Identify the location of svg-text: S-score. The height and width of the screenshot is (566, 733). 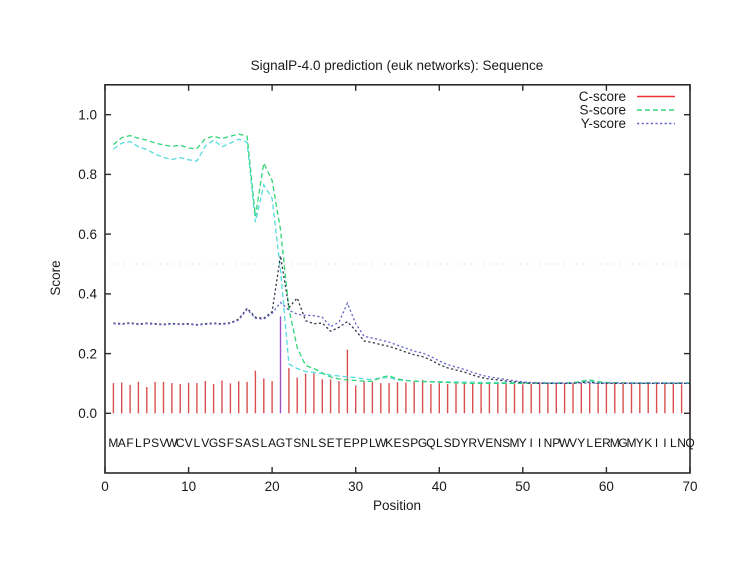
(602, 110).